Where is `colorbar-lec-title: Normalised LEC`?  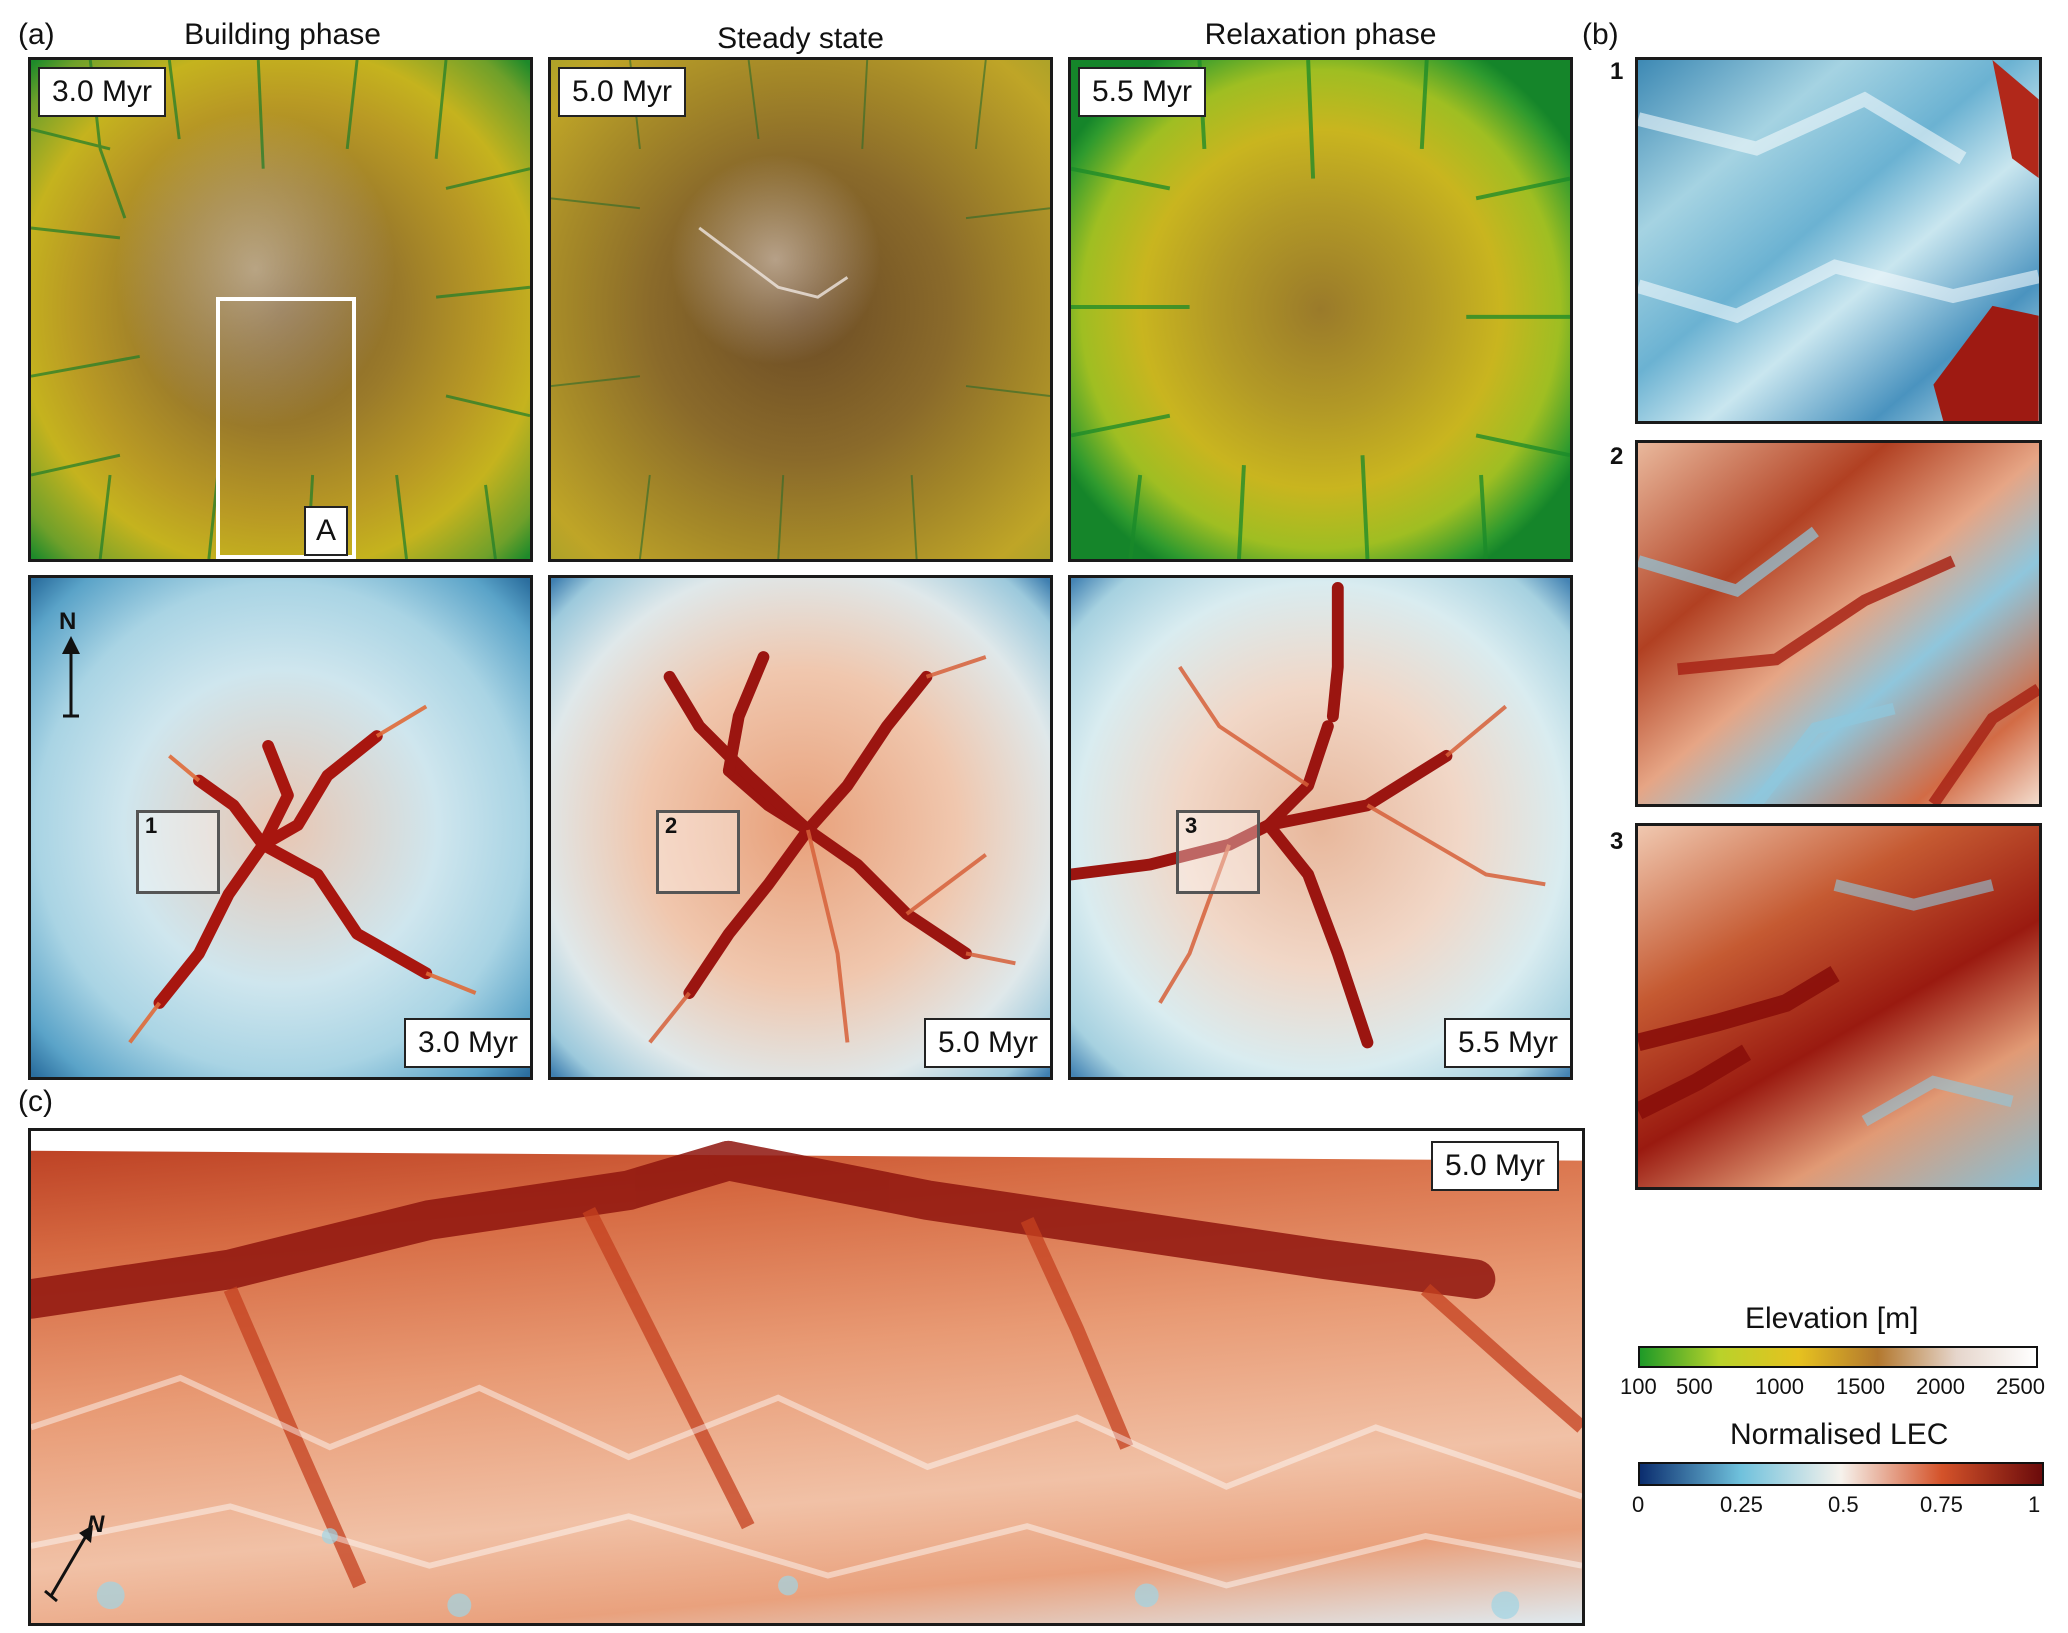
colorbar-lec-title: Normalised LEC is located at coordinates (1839, 1434).